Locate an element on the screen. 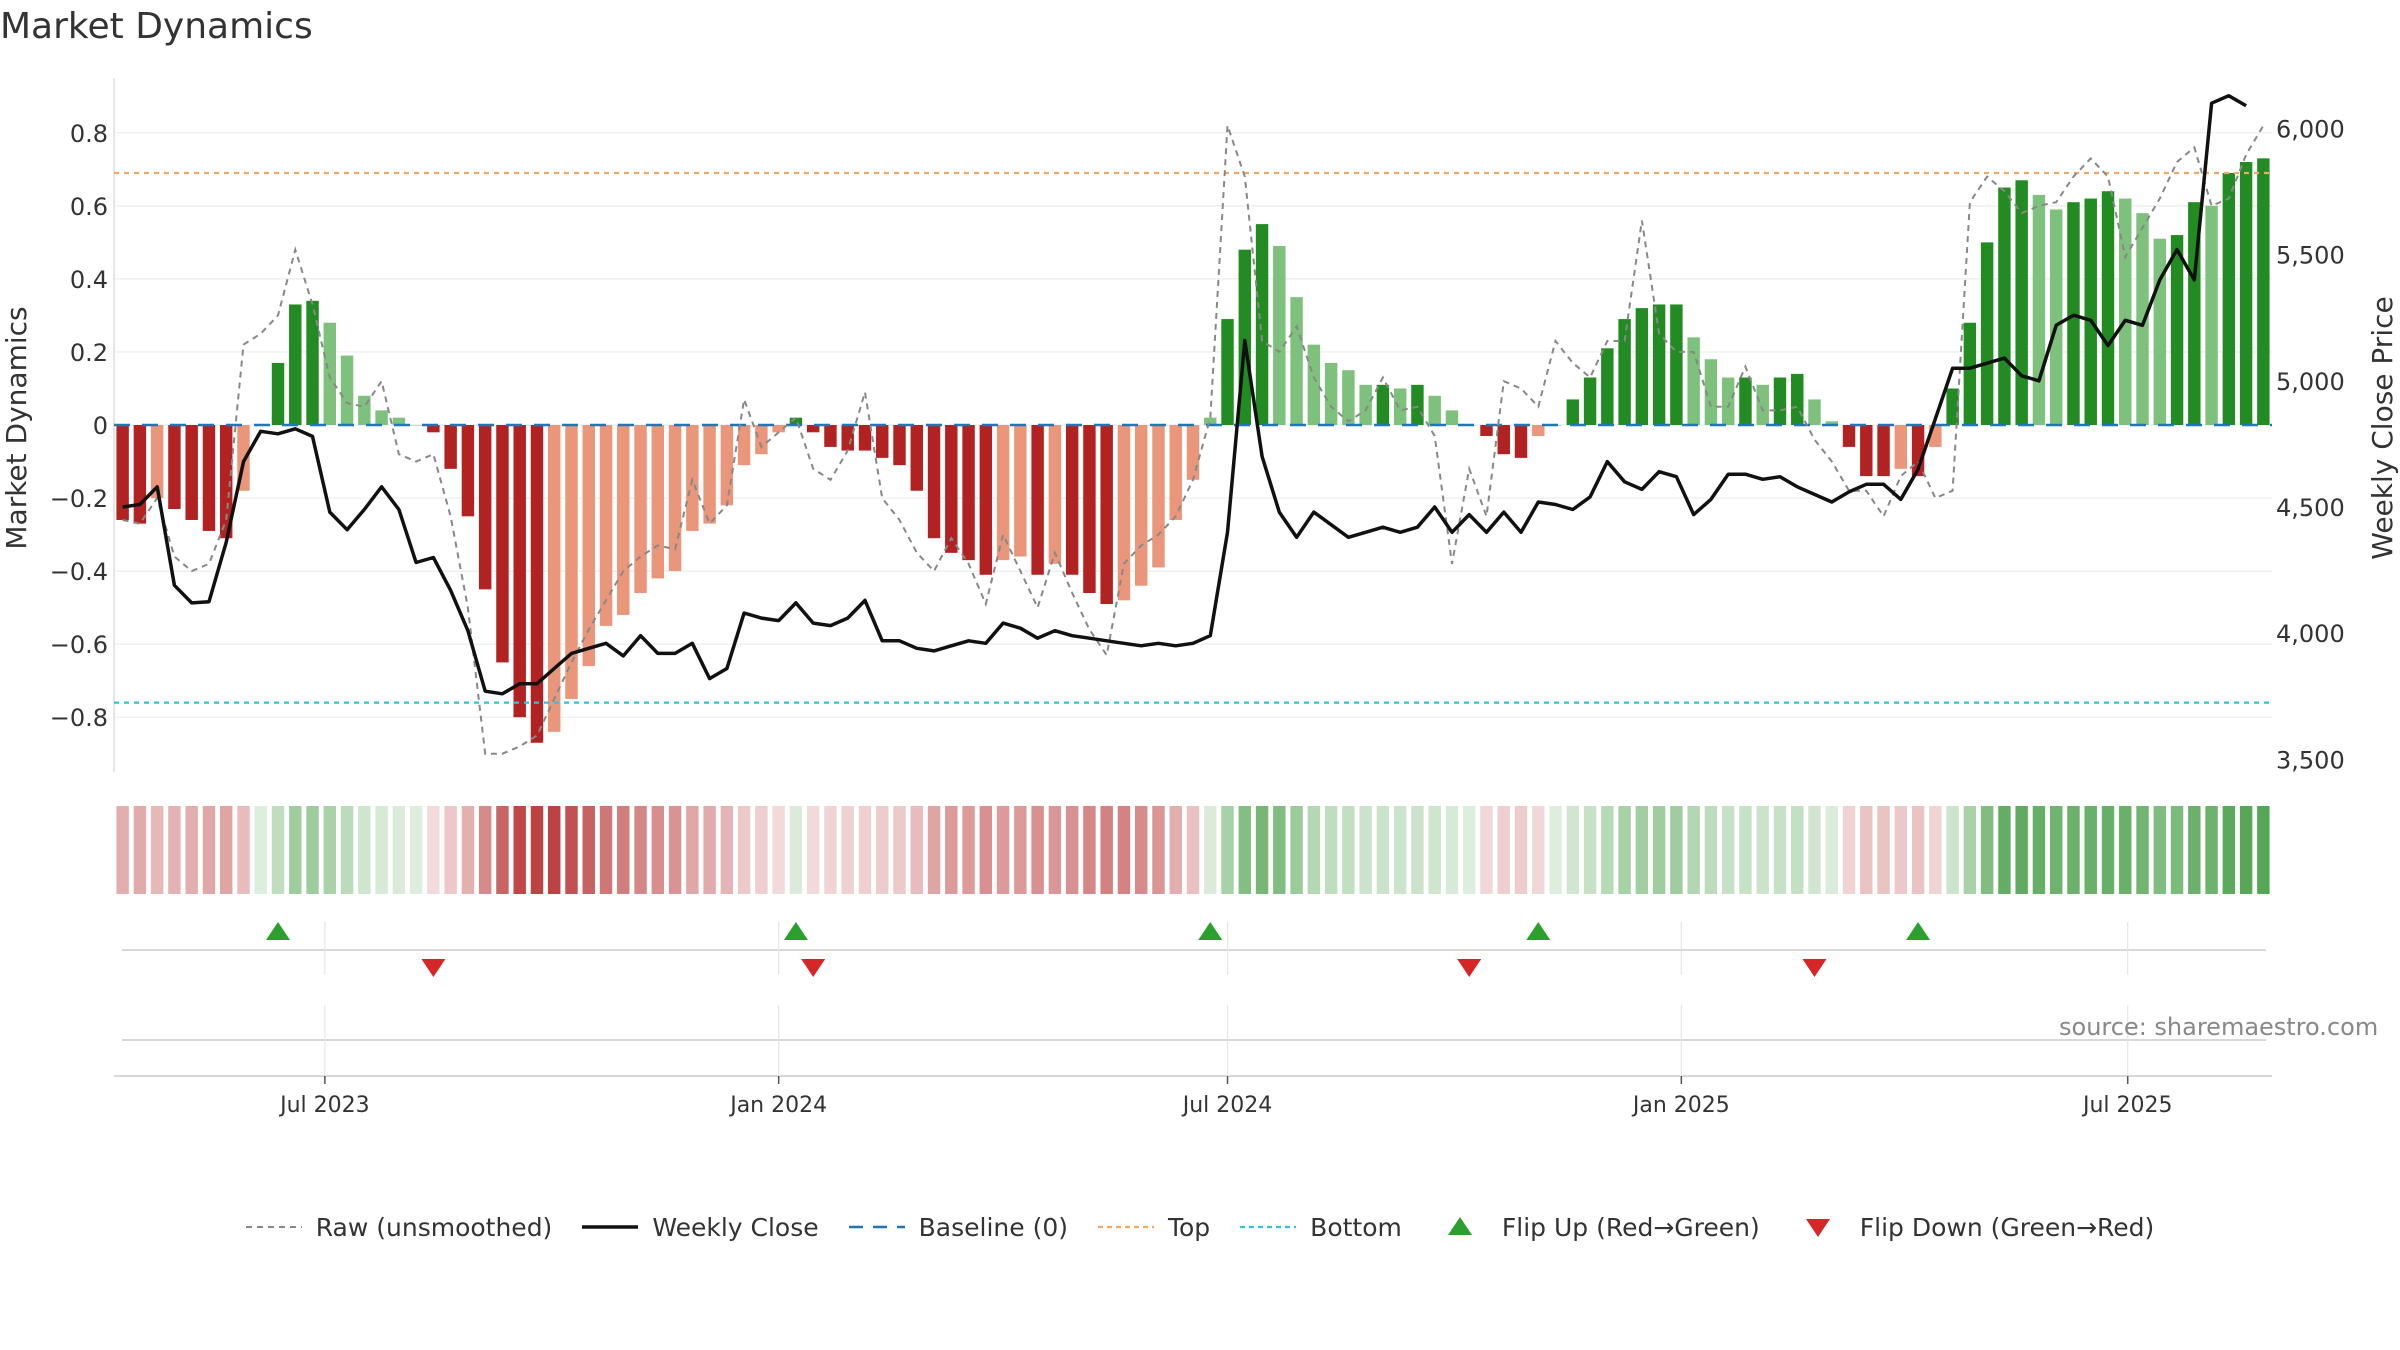  dashed-gray-line-icon is located at coordinates (273, 1227).